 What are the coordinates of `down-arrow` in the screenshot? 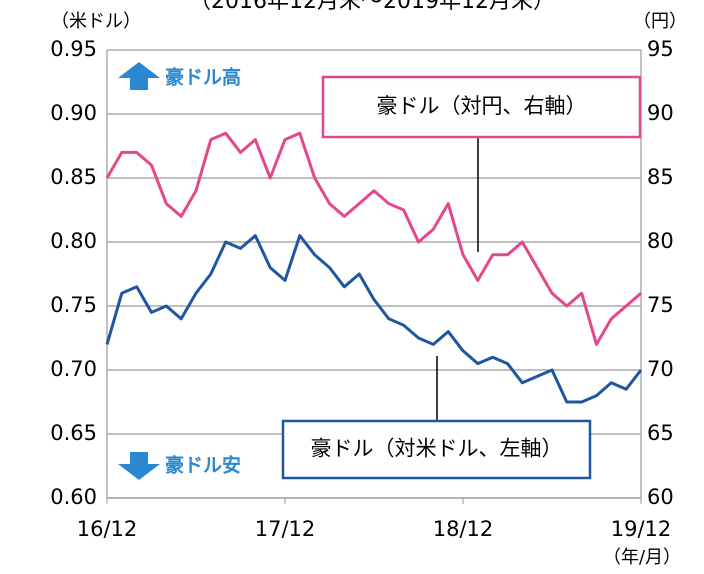 It's located at (139, 466).